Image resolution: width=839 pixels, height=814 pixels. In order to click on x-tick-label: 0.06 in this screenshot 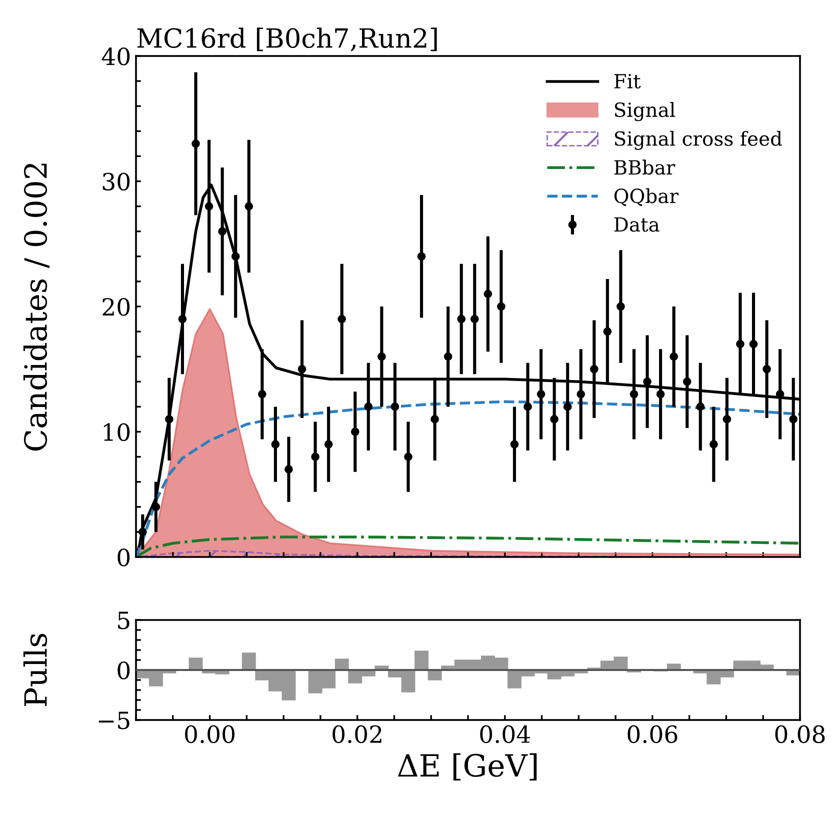, I will do `click(653, 734)`.